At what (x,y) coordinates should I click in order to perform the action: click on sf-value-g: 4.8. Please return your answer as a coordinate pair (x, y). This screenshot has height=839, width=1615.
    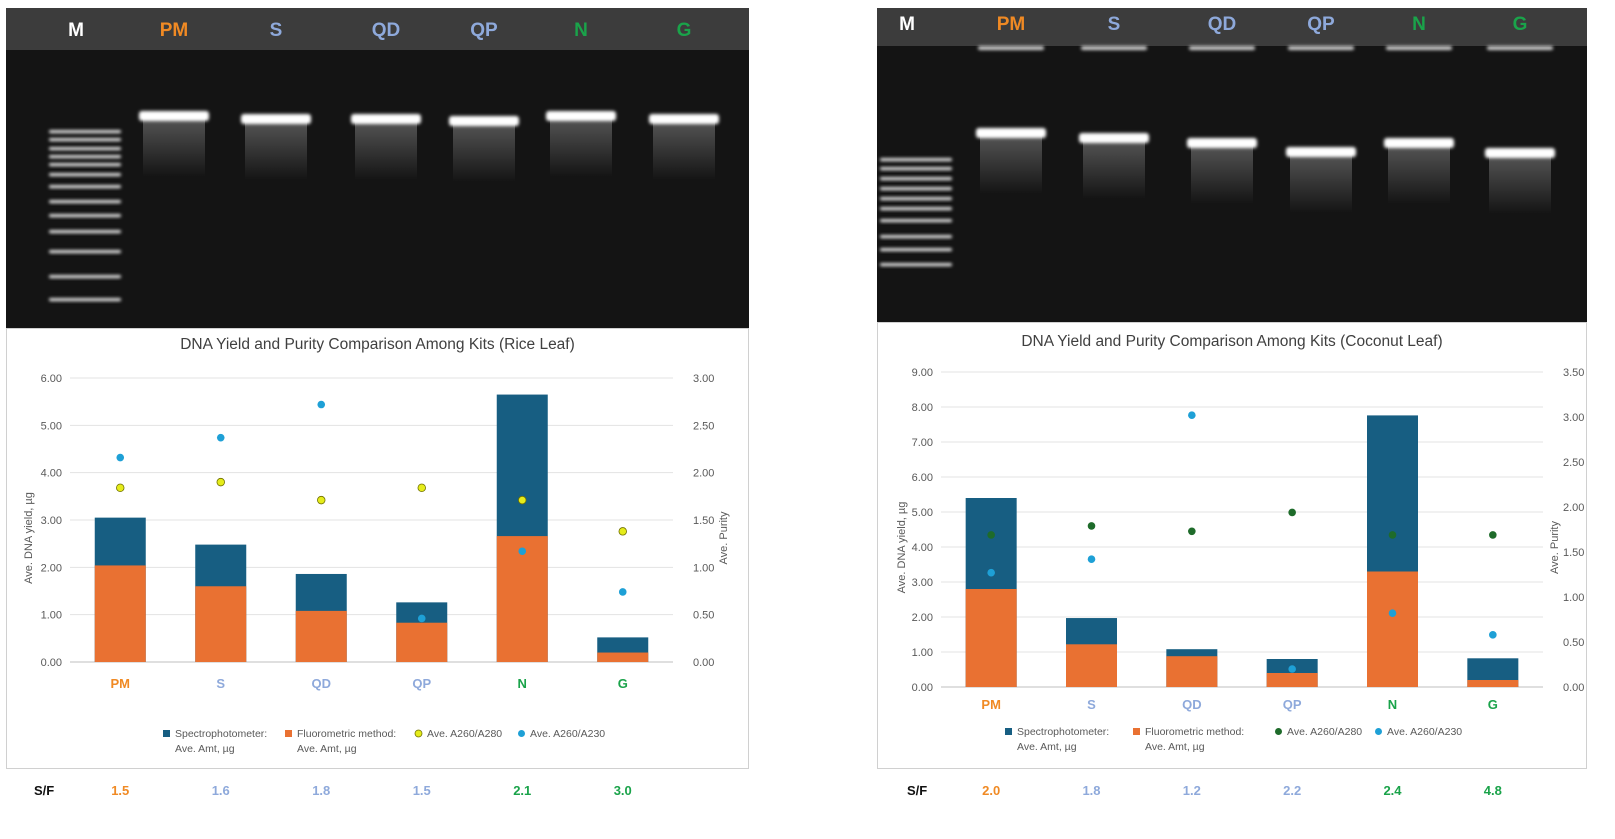
    Looking at the image, I should click on (1493, 790).